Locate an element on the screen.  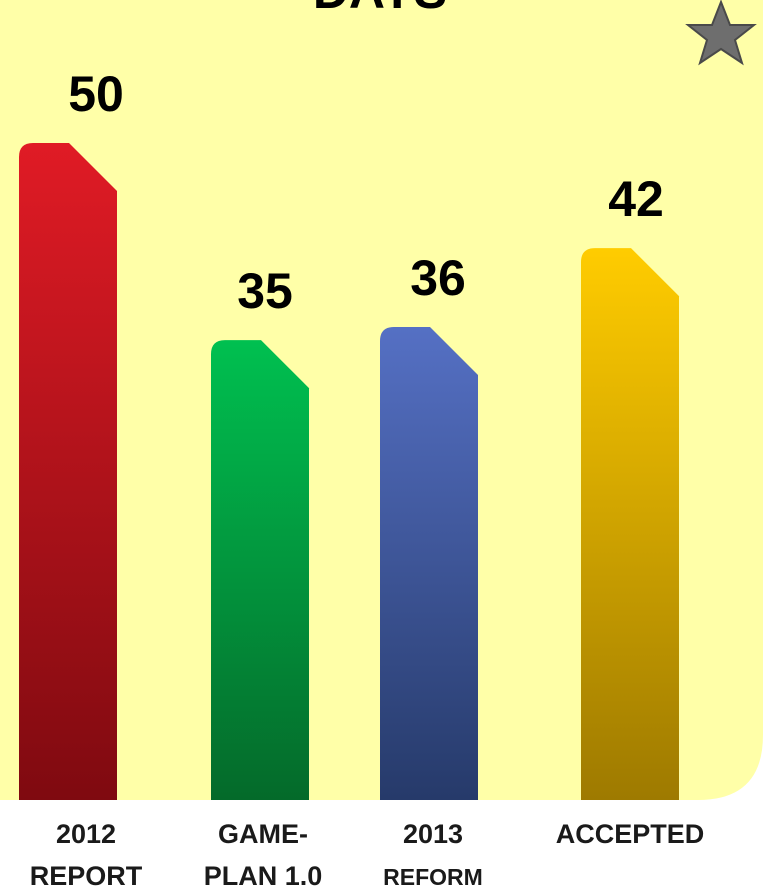
value-label-3: 42 is located at coordinates (636, 199).